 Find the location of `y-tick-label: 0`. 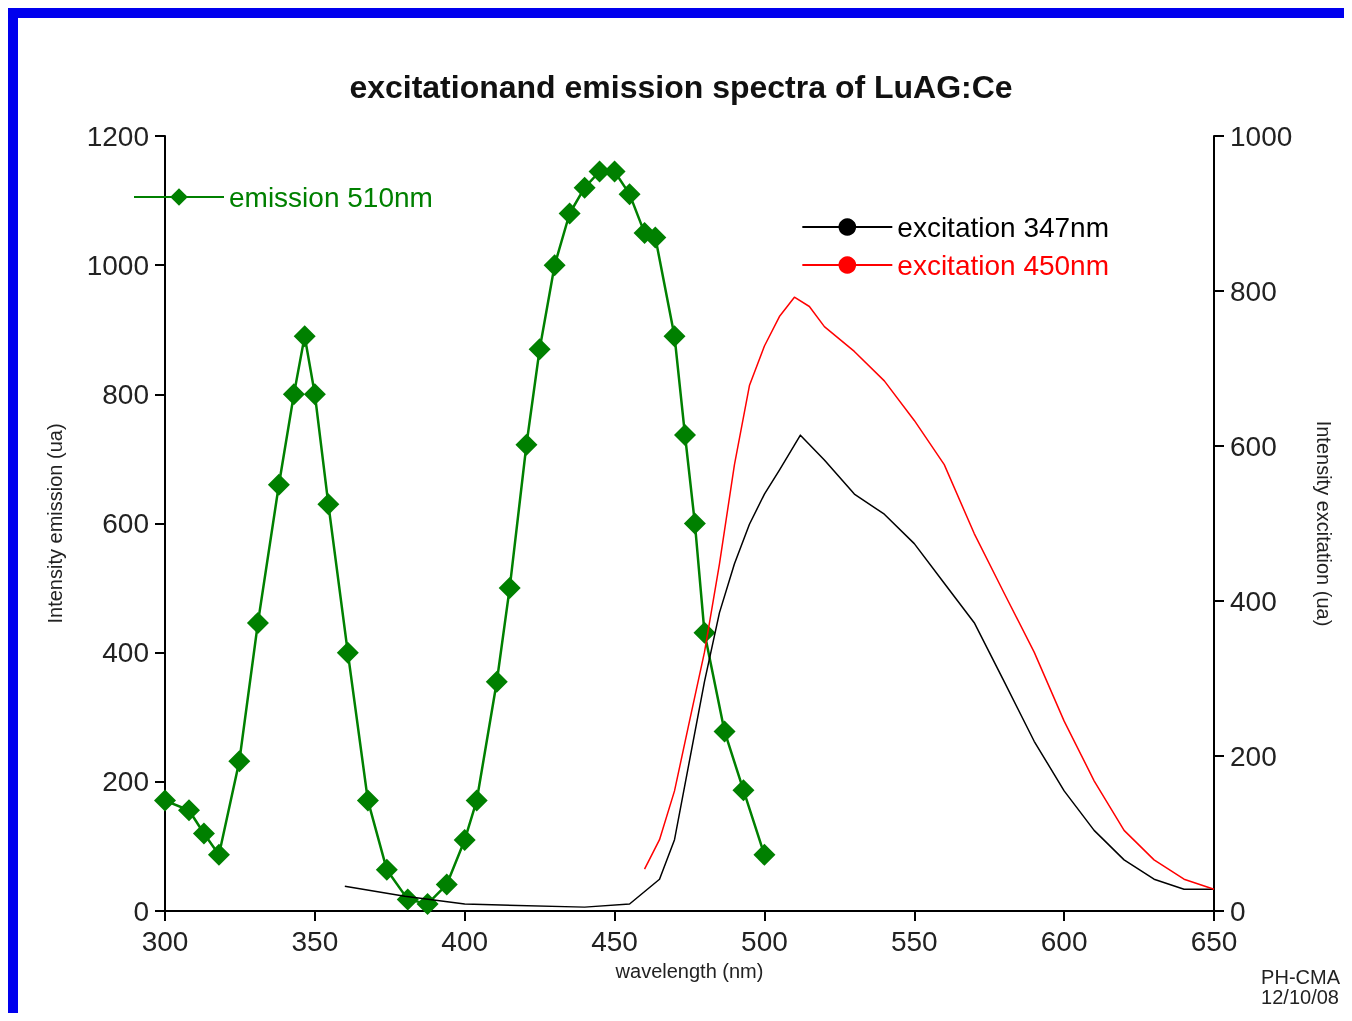

y-tick-label: 0 is located at coordinates (141, 911).